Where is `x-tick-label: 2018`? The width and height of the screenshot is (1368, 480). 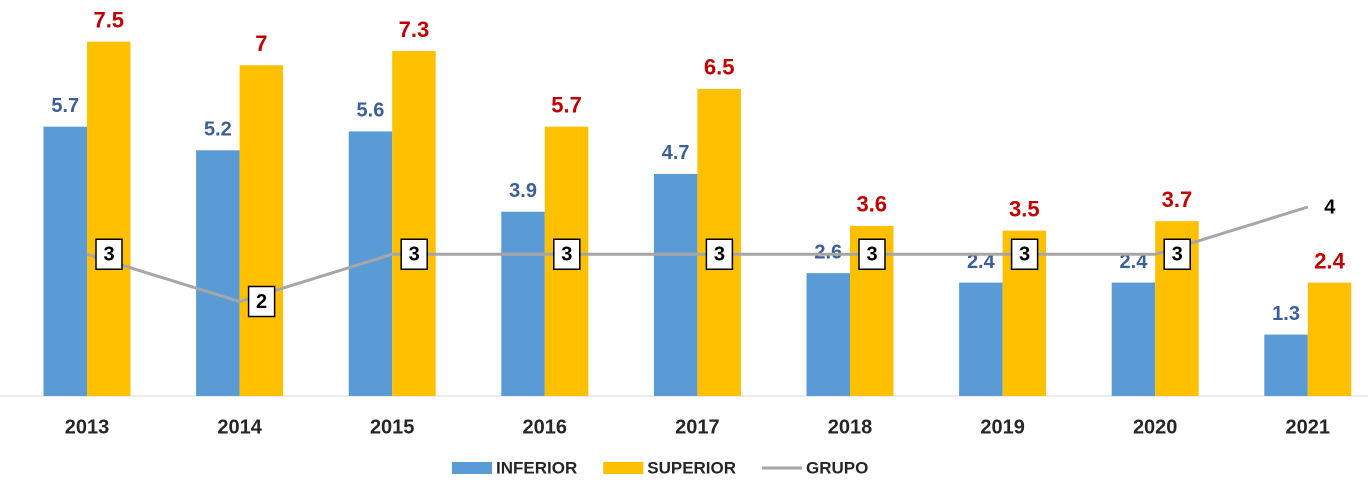 x-tick-label: 2018 is located at coordinates (850, 427).